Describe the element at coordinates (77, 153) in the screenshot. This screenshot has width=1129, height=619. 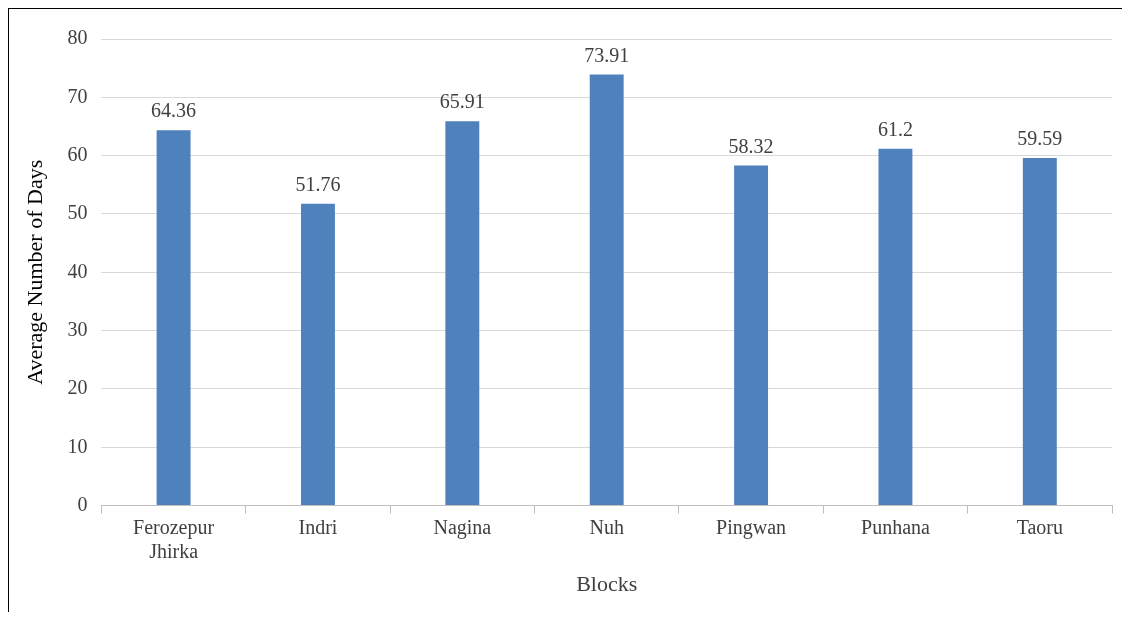
I see `y-tick-label: 60` at that location.